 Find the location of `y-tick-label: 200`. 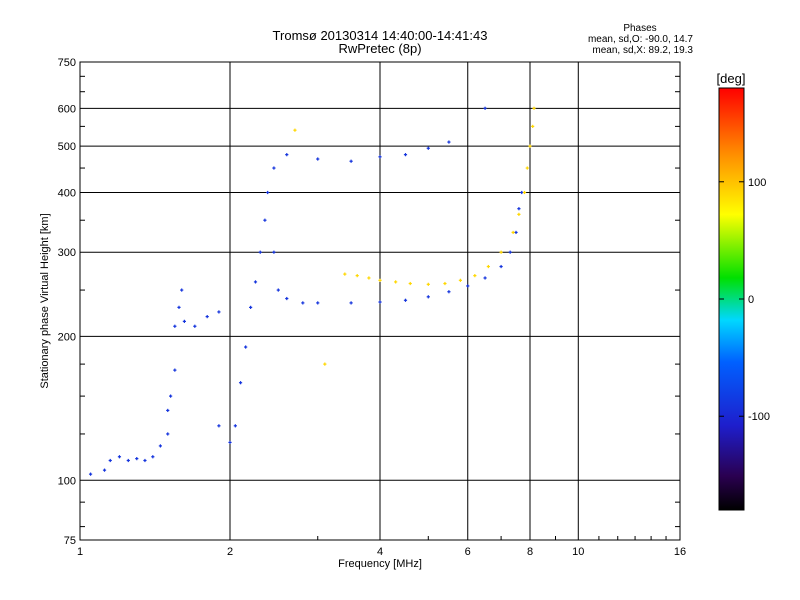

y-tick-label: 200 is located at coordinates (67, 337).